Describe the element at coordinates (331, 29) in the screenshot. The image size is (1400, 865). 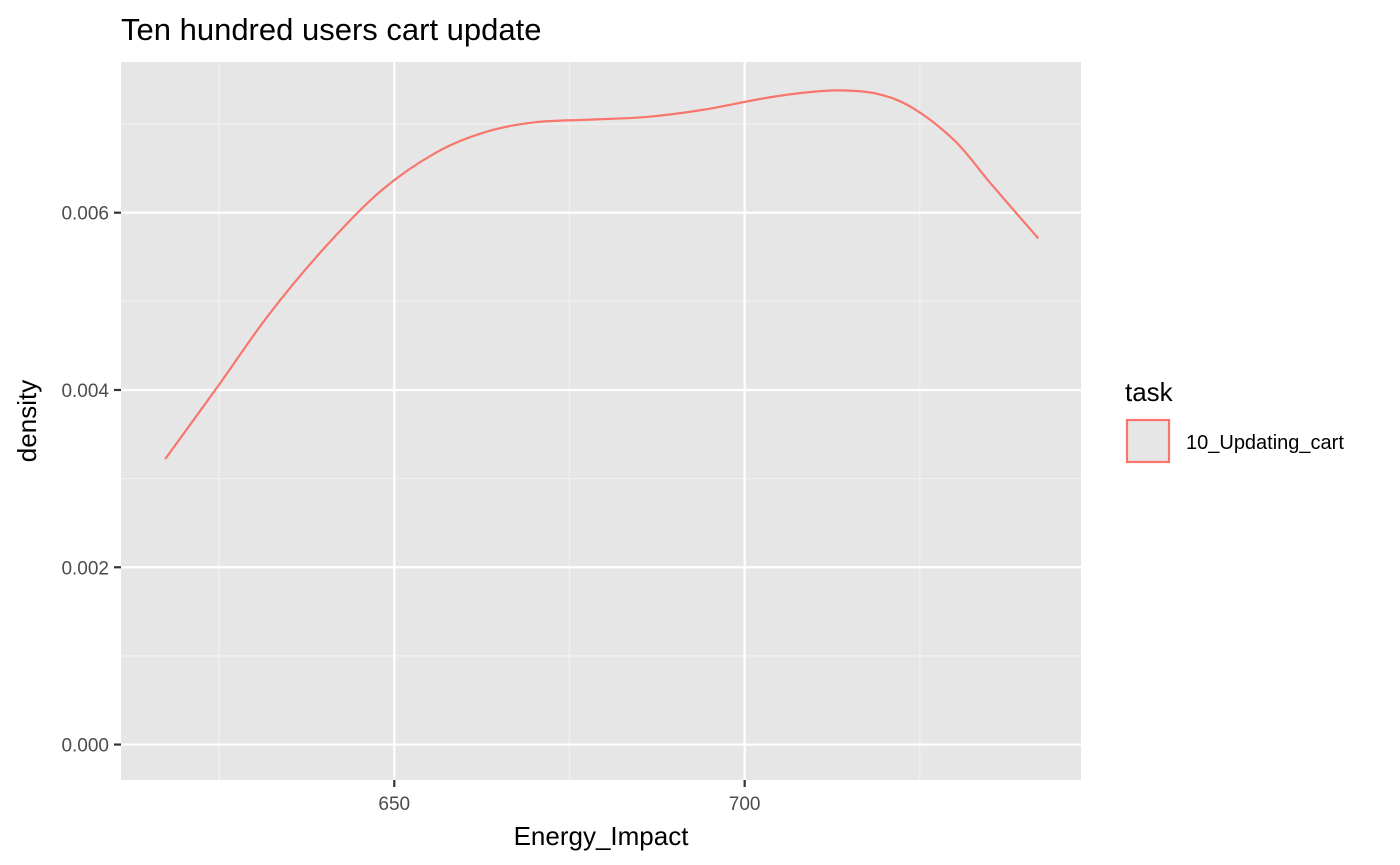
I see `chart-title: Ten hundred users cart update` at that location.